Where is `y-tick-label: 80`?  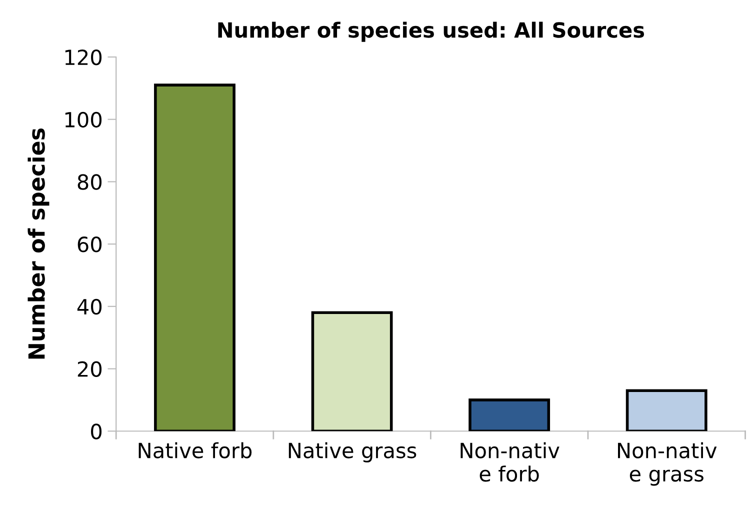 y-tick-label: 80 is located at coordinates (90, 182).